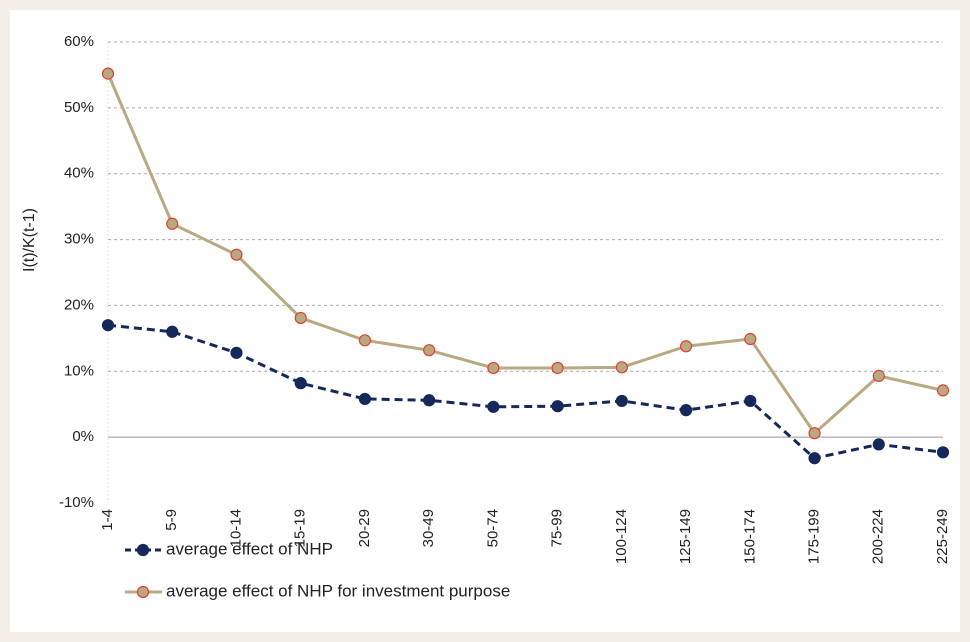 The height and width of the screenshot is (642, 970). Describe the element at coordinates (76, 502) in the screenshot. I see `y-tick-label: -10%` at that location.